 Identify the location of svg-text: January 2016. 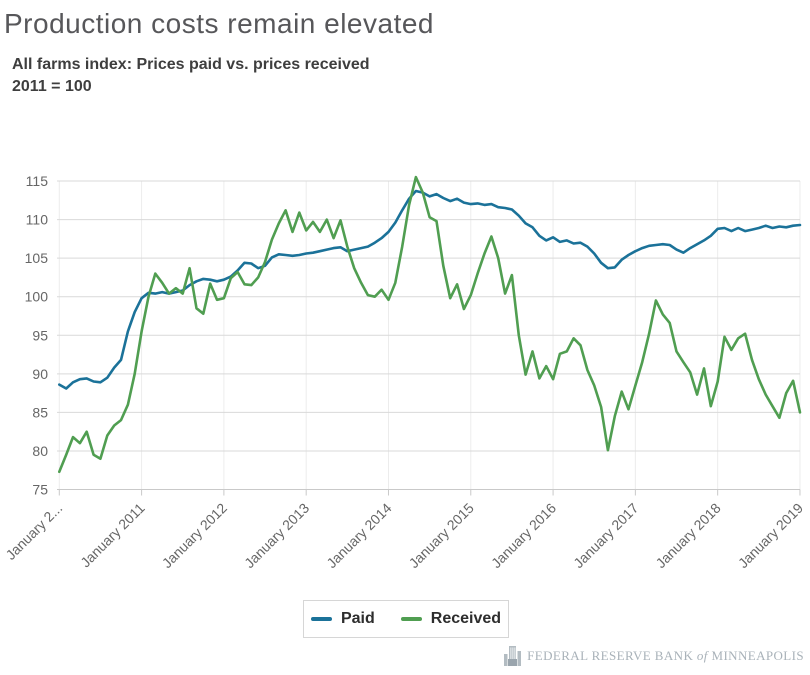
(523, 535).